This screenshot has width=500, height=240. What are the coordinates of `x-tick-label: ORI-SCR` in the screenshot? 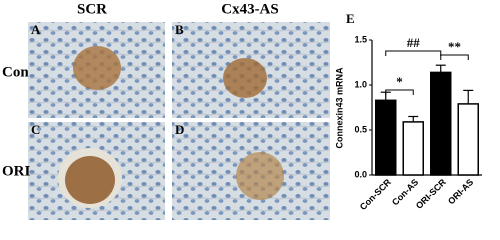 It's located at (431, 194).